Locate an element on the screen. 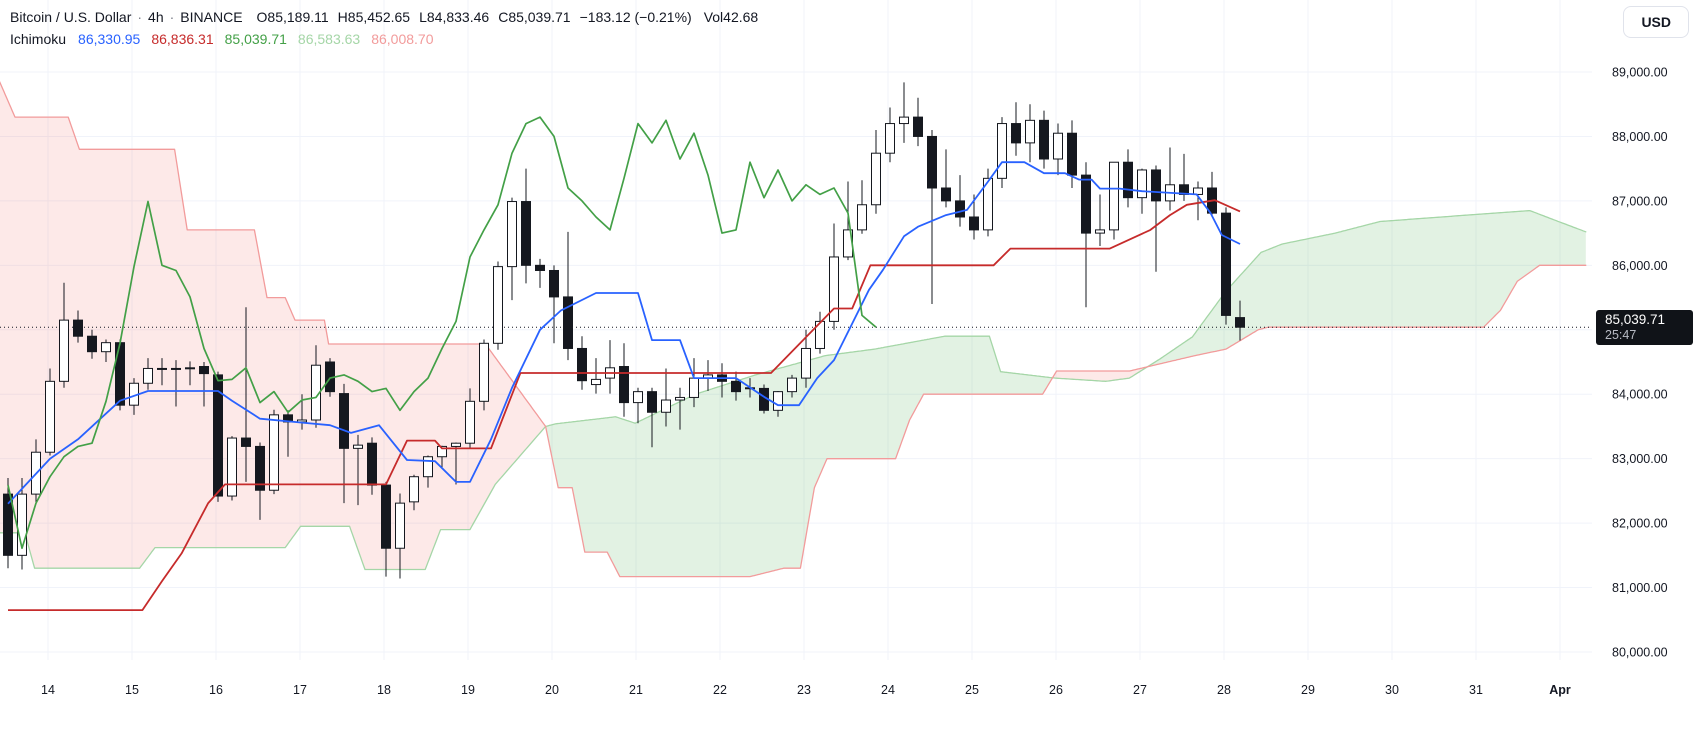 The image size is (1697, 748). time-axis-label: 26 is located at coordinates (1056, 690).